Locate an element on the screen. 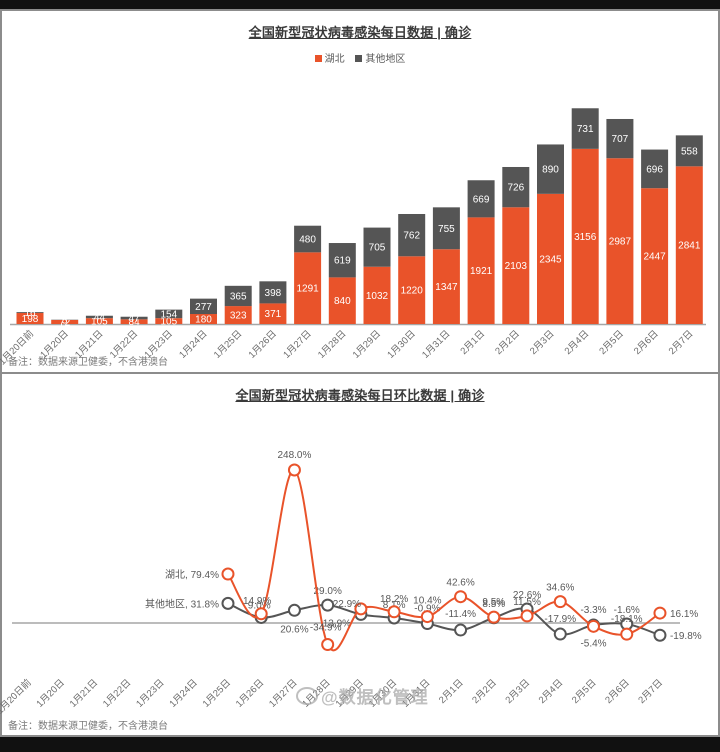  bar-value-label-others: 365 is located at coordinates (238, 296).